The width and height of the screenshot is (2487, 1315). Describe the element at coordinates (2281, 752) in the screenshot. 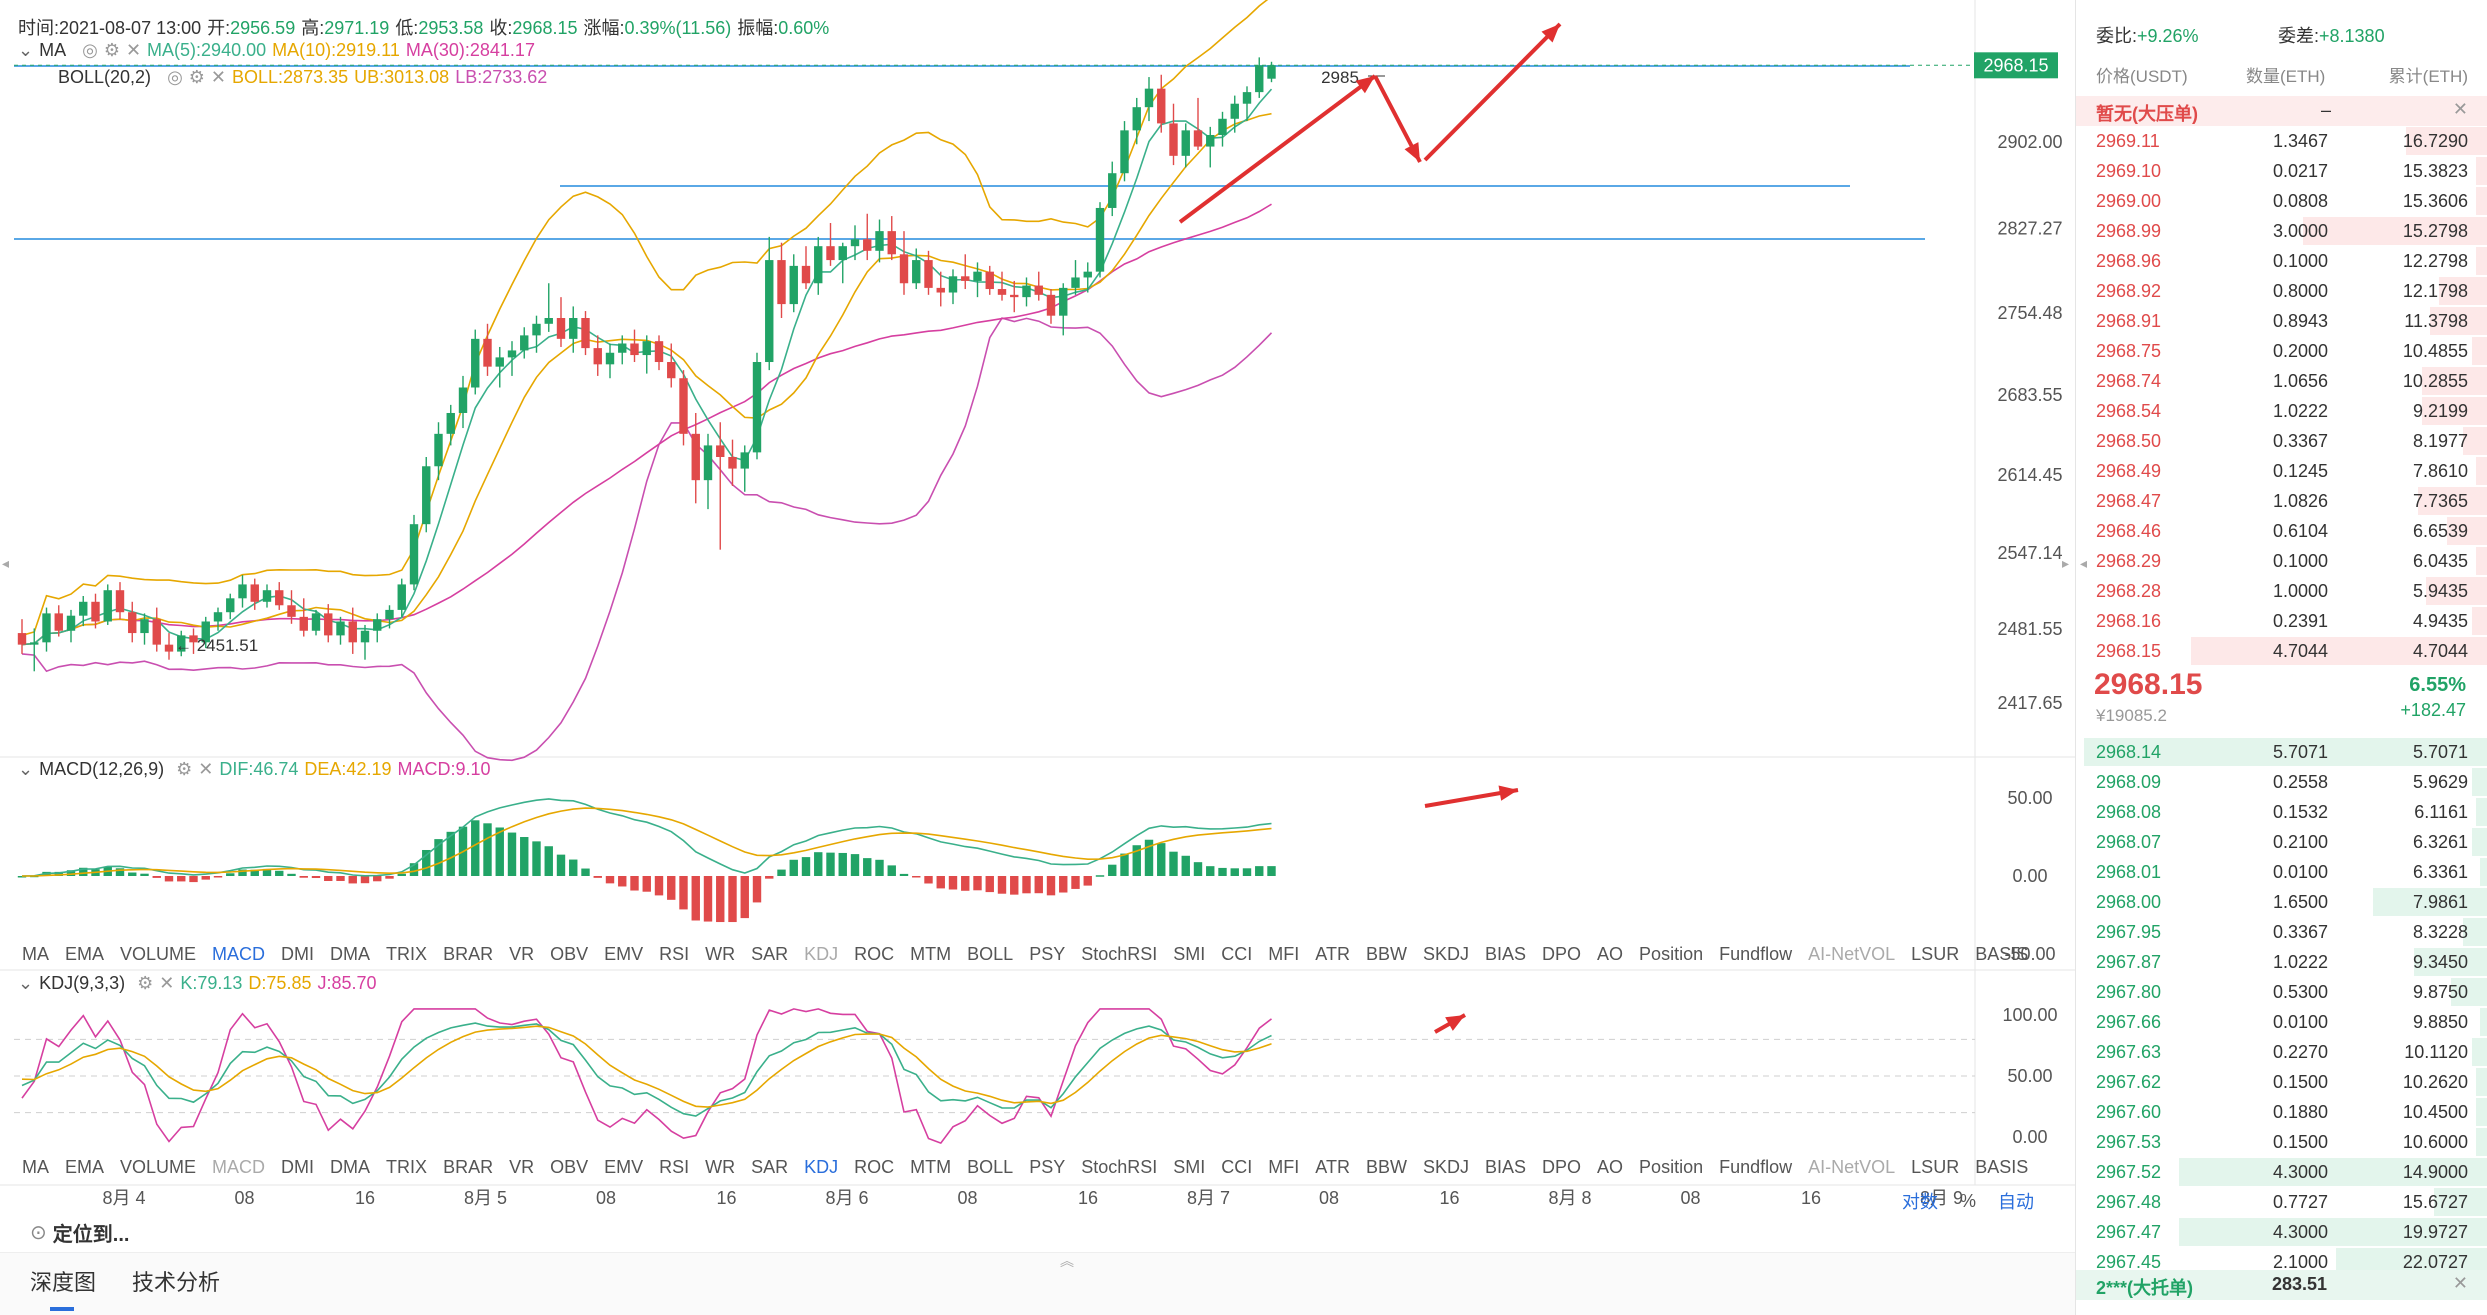

I see `bid-row: 2968.14 5.7071 5.7071` at that location.